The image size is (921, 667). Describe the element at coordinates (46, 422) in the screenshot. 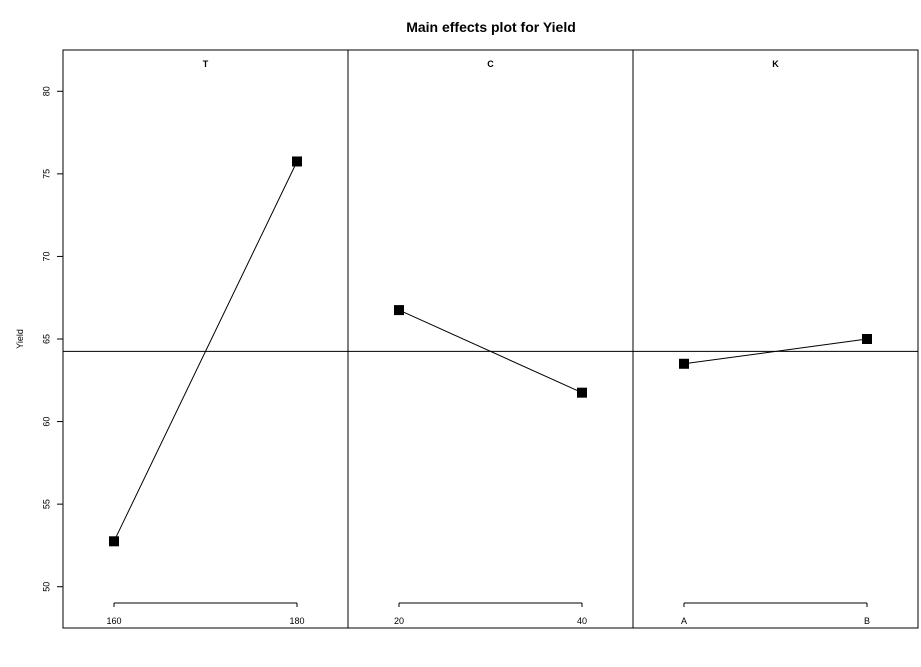

I see `y-tick-label: 60` at that location.